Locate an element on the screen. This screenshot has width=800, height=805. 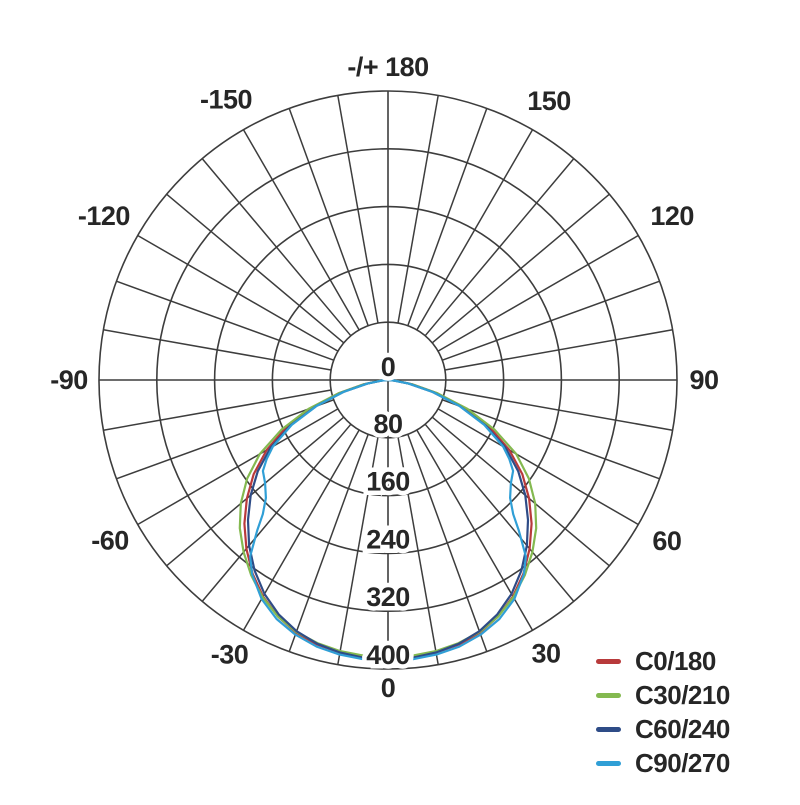
radial-tick-label-0: 0 is located at coordinates (388, 367).